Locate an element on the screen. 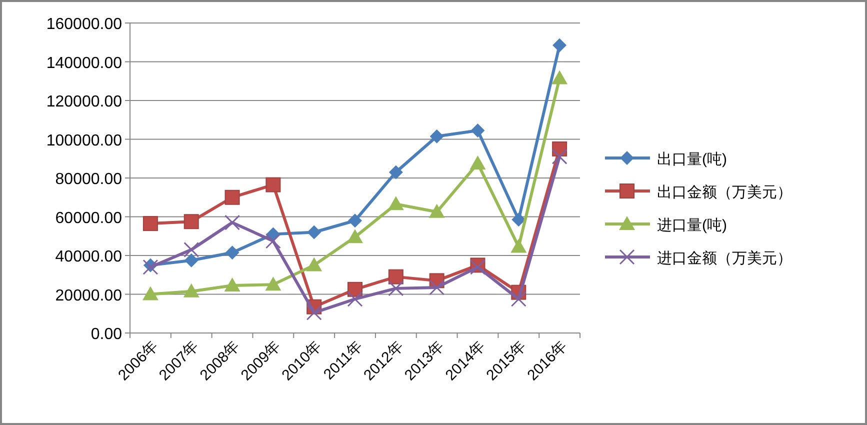 Image resolution: width=867 pixels, height=425 pixels. y-tick-label: 80000.00 is located at coordinates (88, 179).